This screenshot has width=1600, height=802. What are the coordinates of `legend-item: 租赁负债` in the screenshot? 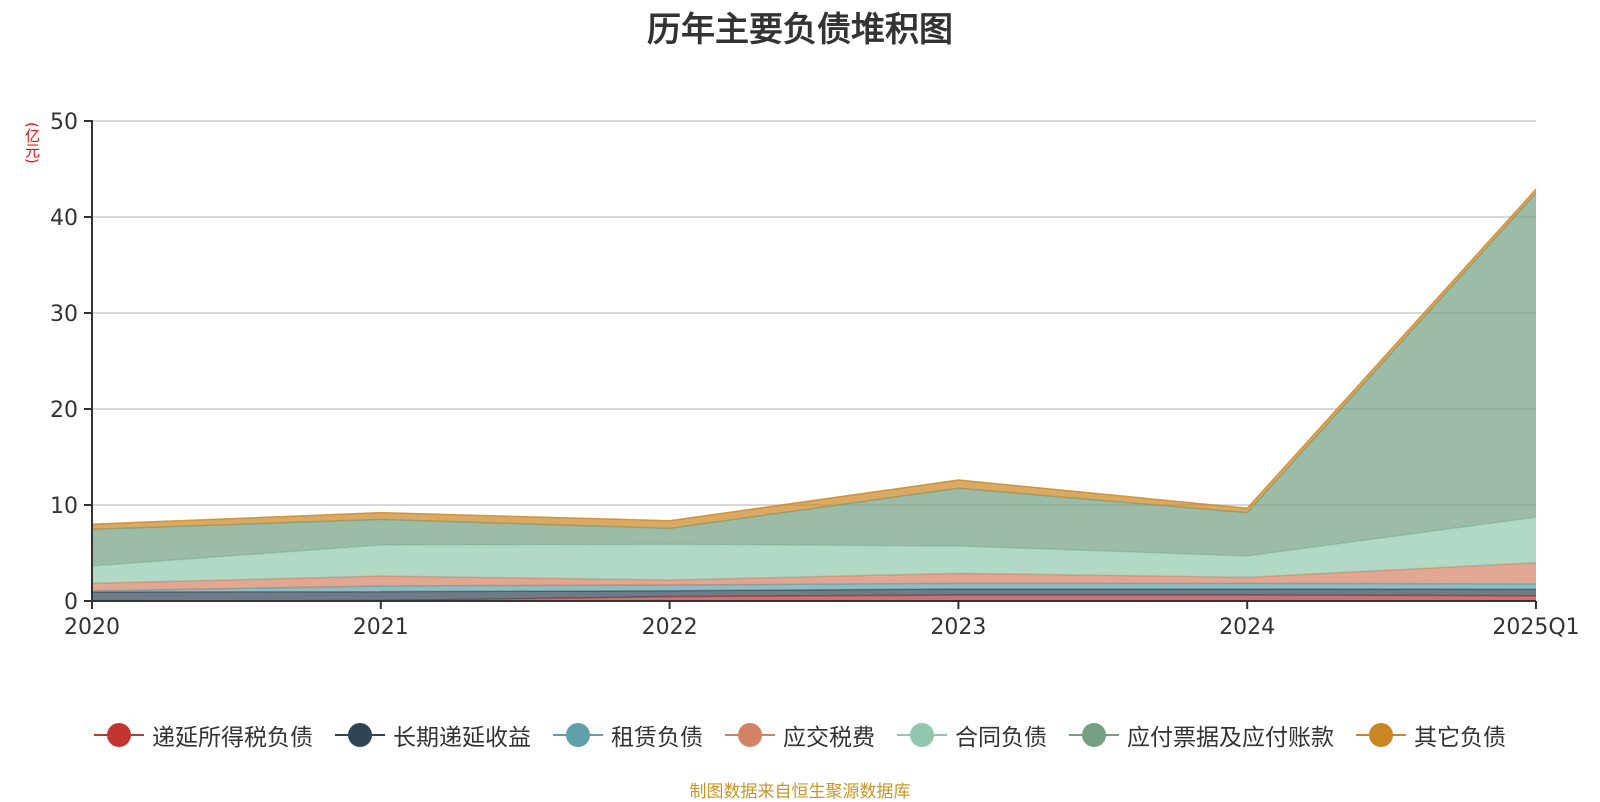 It's located at (628, 735).